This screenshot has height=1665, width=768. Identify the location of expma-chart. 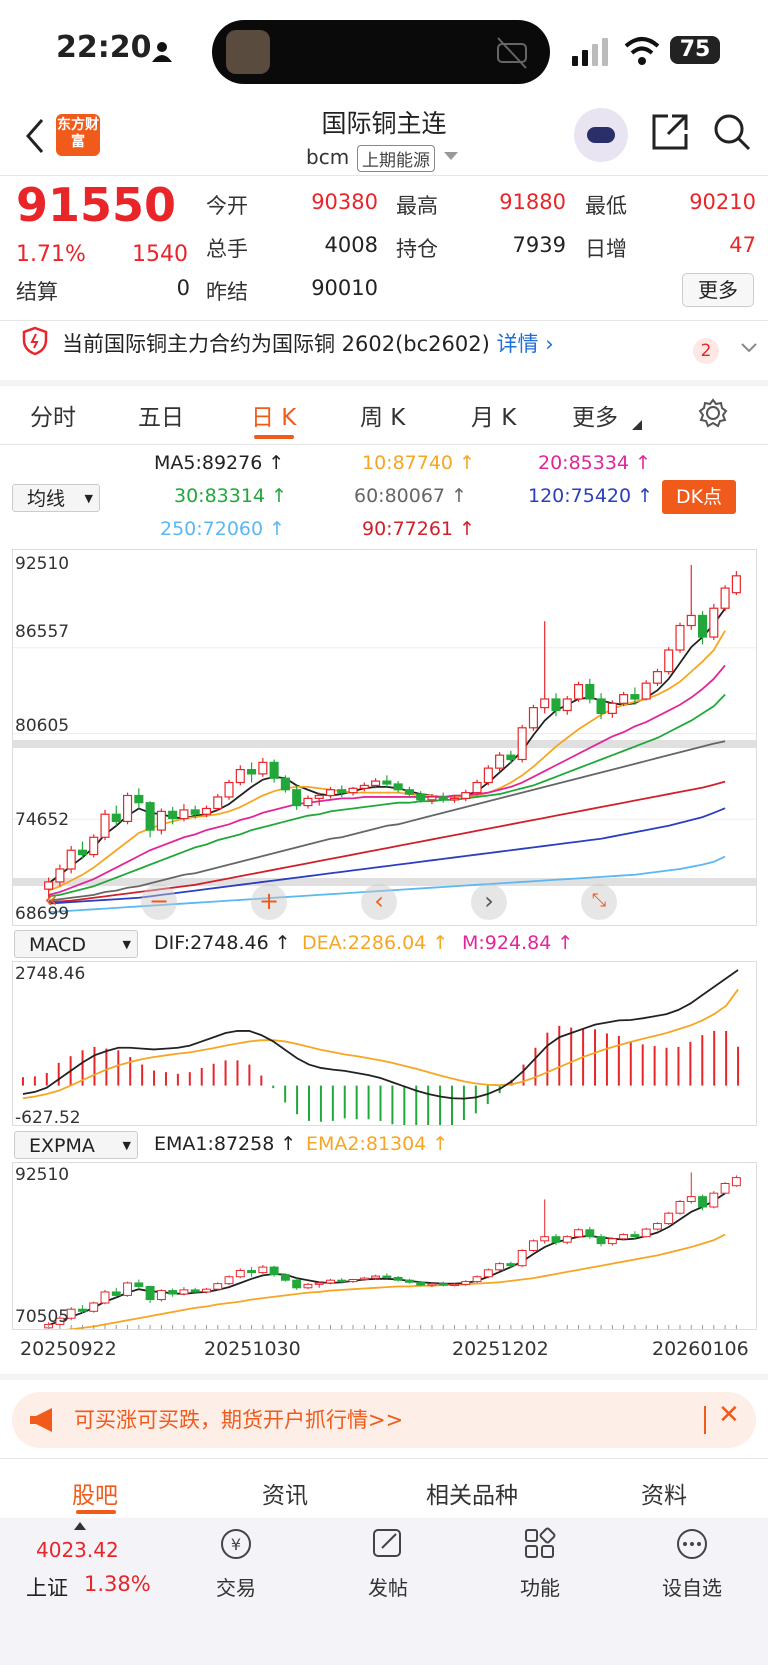
(384, 1246).